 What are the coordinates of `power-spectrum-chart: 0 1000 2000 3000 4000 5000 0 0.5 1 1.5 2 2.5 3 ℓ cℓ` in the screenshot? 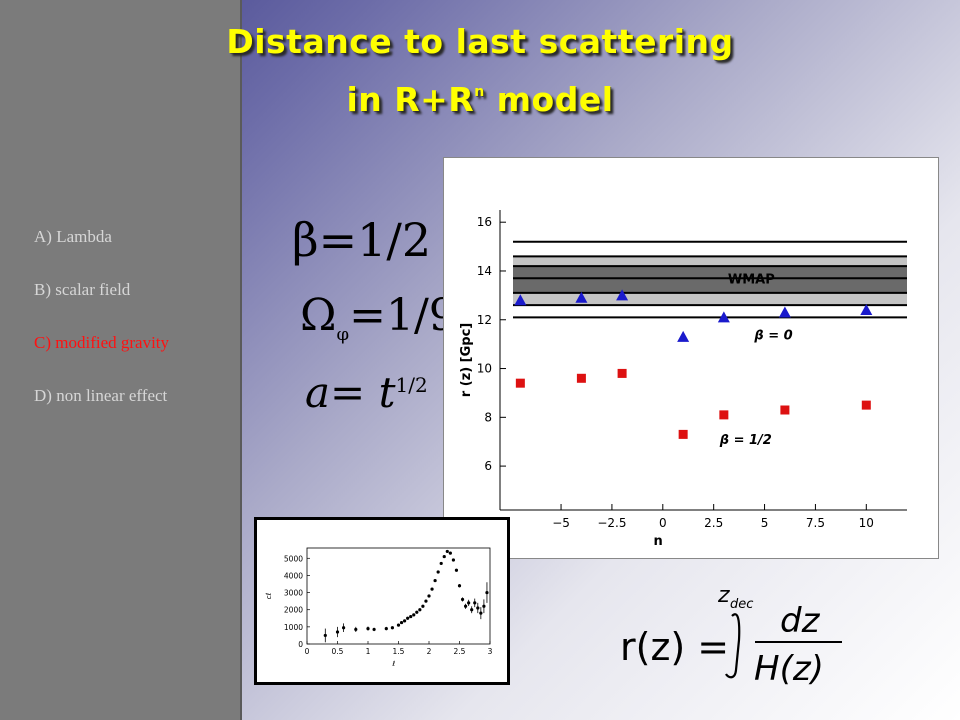 It's located at (379, 607).